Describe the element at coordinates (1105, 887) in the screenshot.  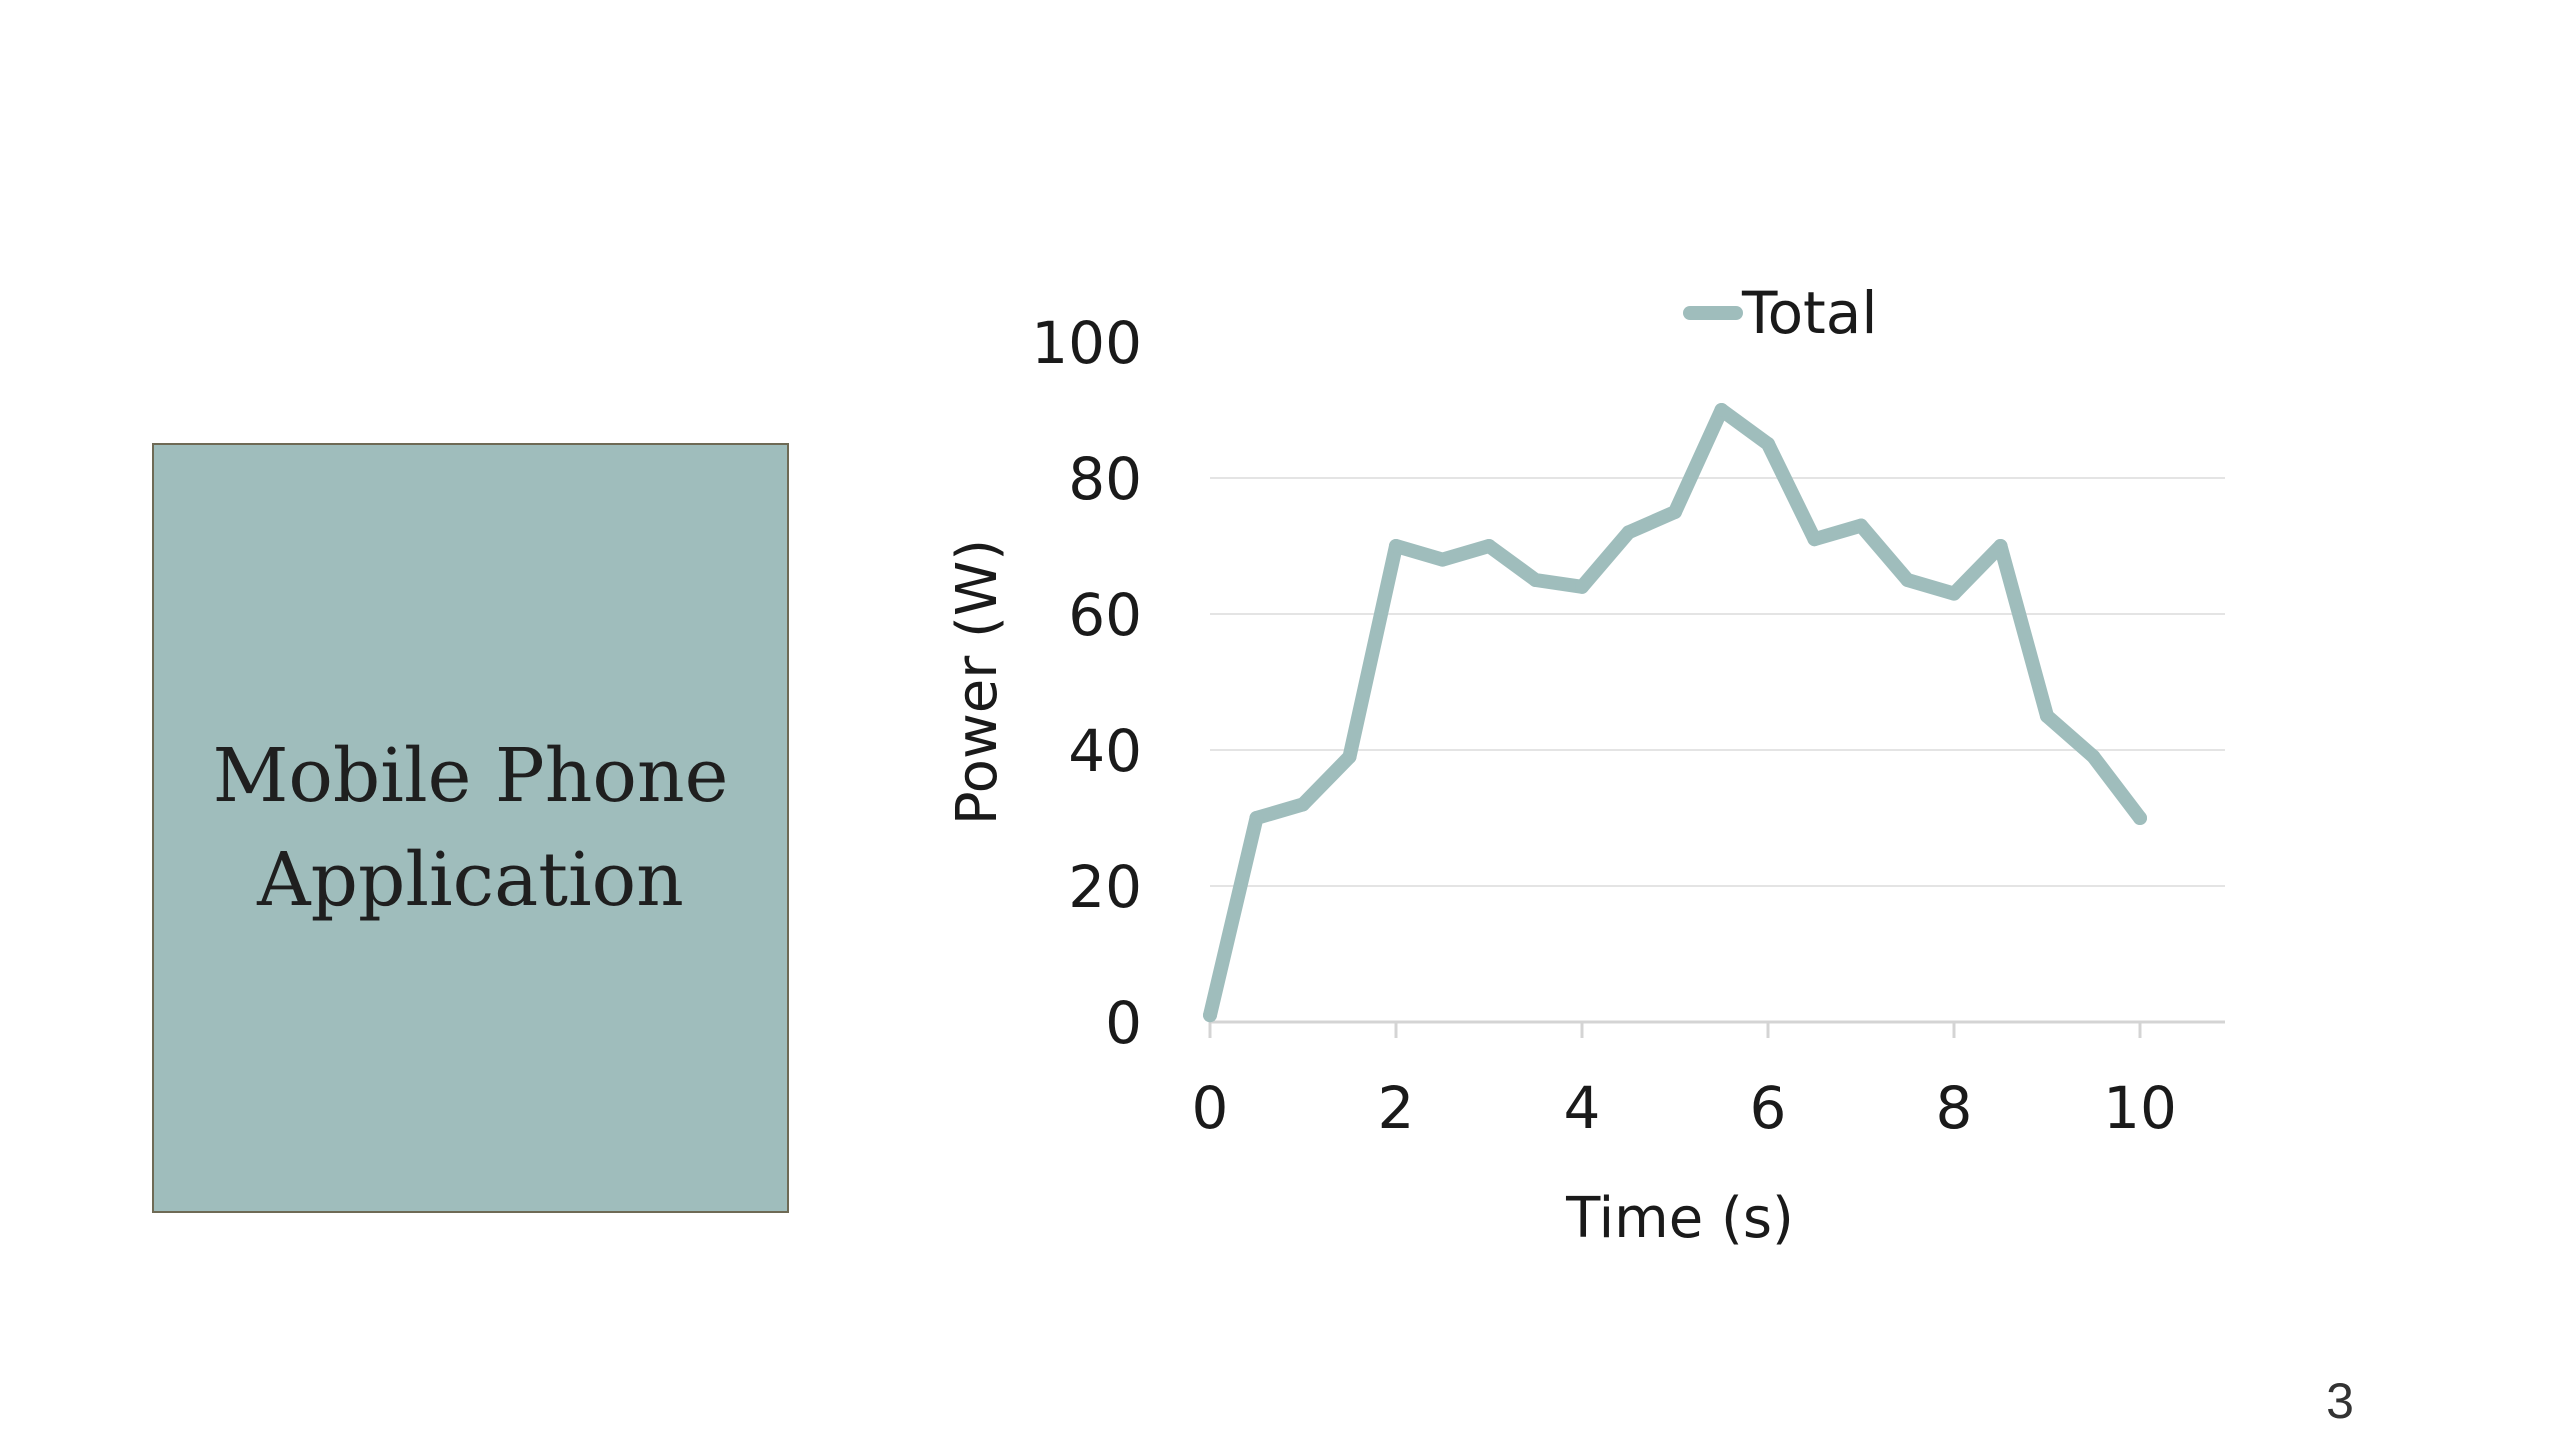
I see `y-tick-label-20: 20` at that location.